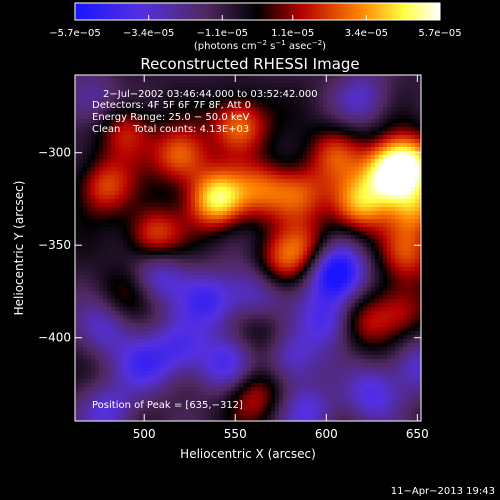 The height and width of the screenshot is (500, 500). I want to click on annotation-detectors: Detectors: 4F 5F 6F 7F 8F, Att 0, so click(171, 105).